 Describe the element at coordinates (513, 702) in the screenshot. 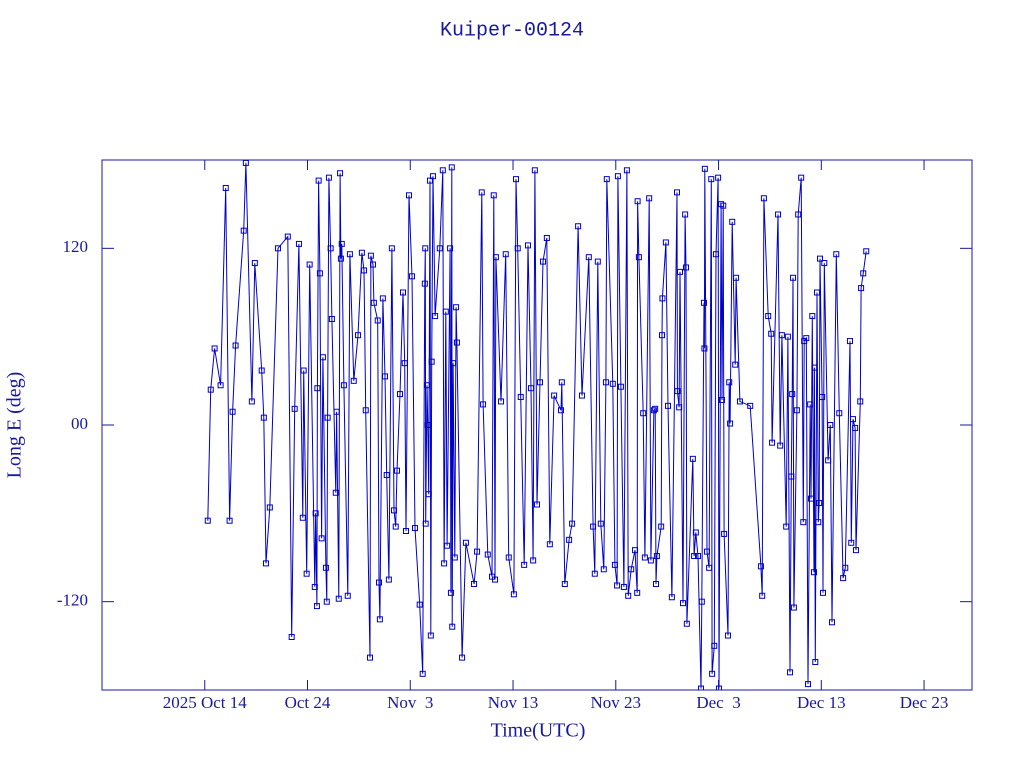

I see `x-tick-label: Nov 13` at that location.